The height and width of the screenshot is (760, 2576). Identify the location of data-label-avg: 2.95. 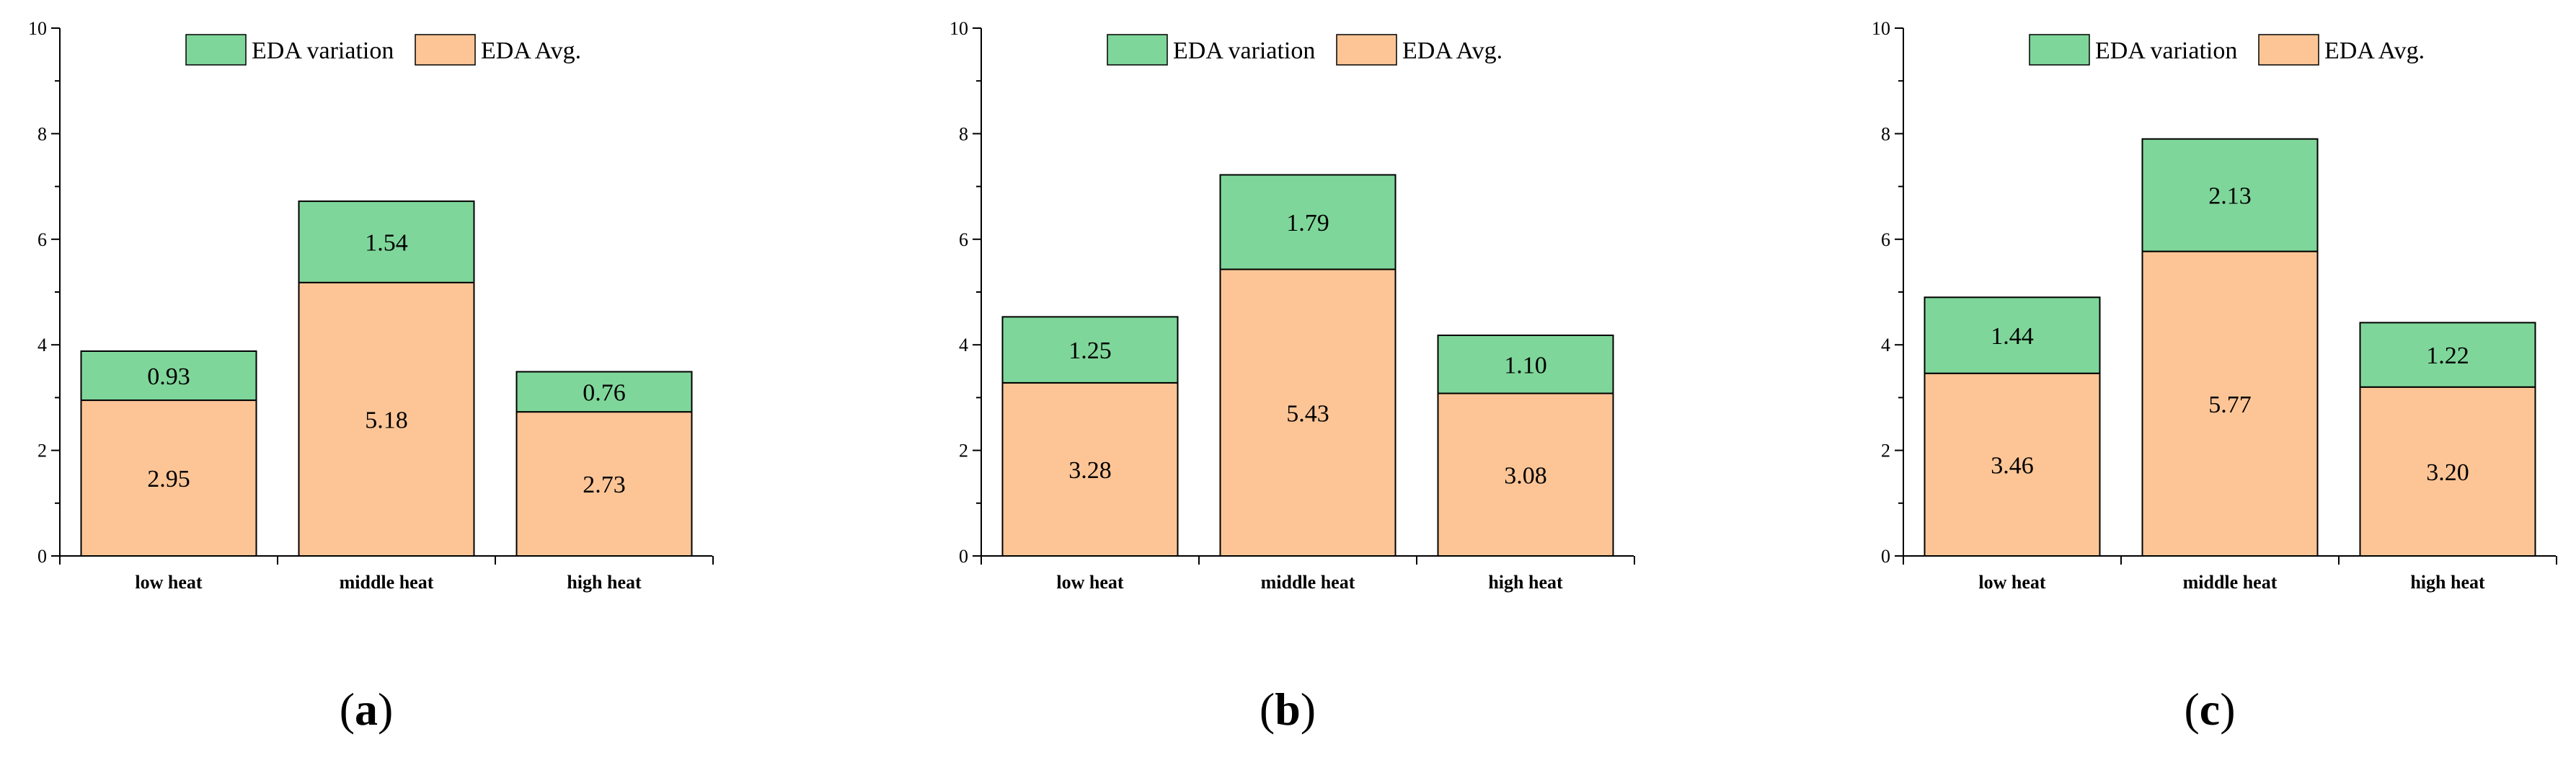
(168, 479).